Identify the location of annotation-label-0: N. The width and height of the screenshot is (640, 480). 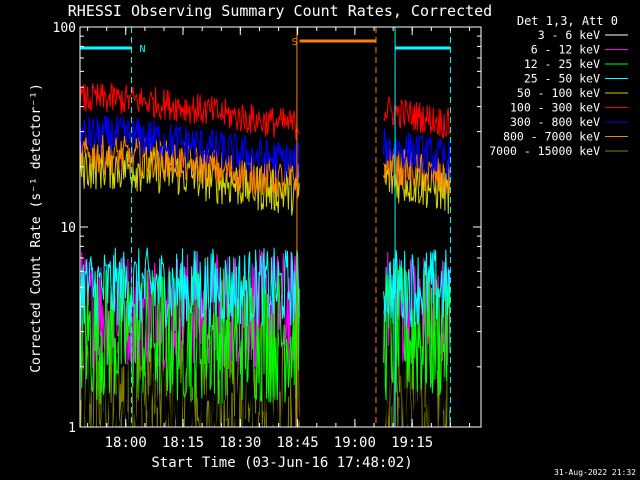
(143, 49).